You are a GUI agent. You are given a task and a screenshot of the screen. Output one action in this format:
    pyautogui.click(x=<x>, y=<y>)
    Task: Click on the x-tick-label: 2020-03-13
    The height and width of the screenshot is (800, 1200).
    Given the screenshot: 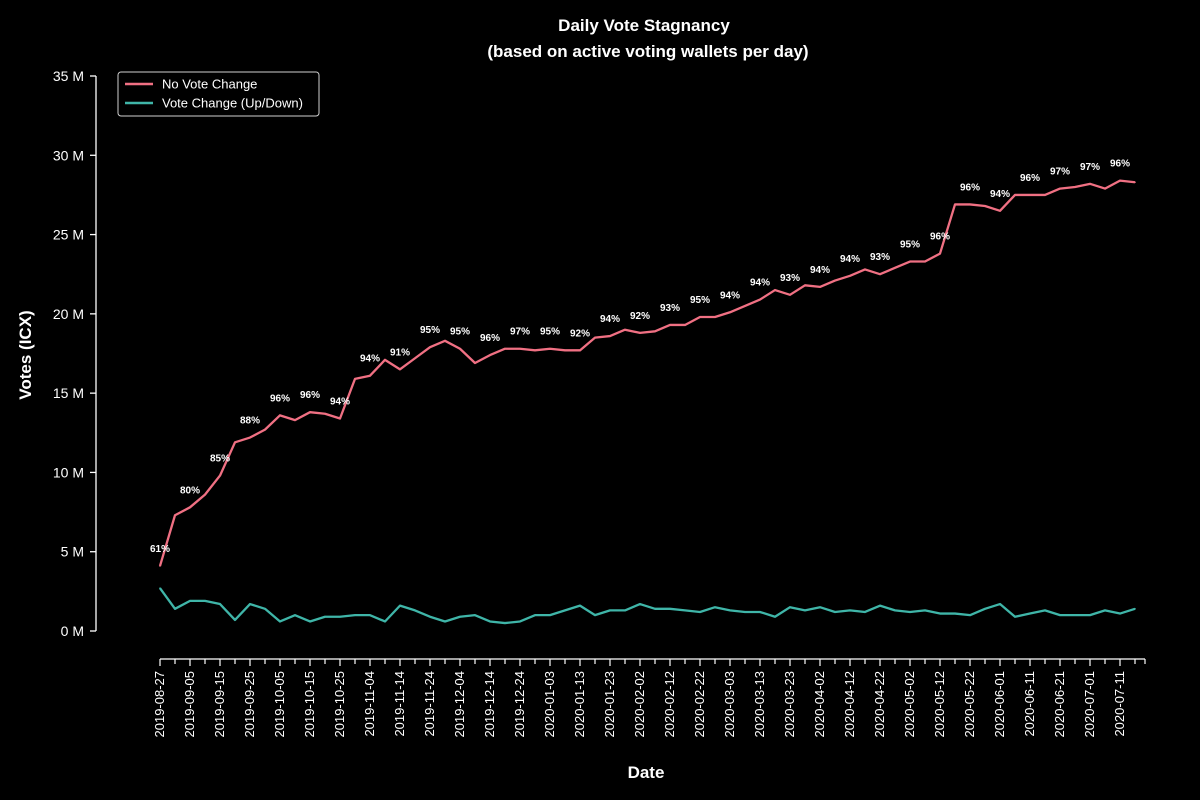 What is the action you would take?
    pyautogui.click(x=759, y=704)
    